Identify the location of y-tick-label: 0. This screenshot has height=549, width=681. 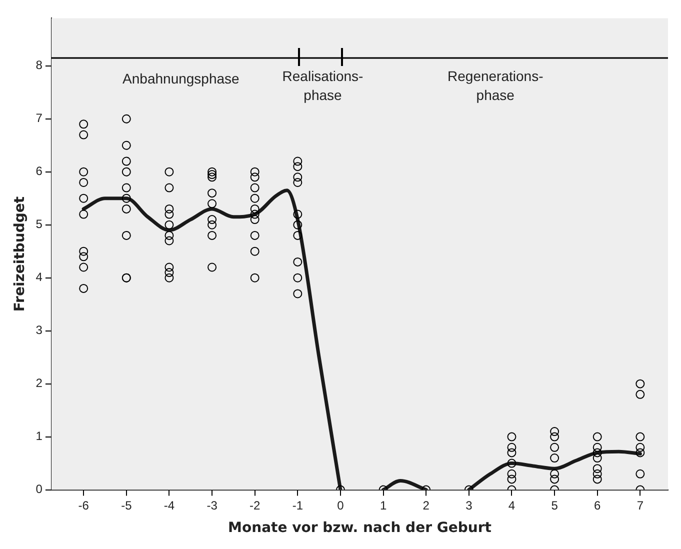
(39, 489).